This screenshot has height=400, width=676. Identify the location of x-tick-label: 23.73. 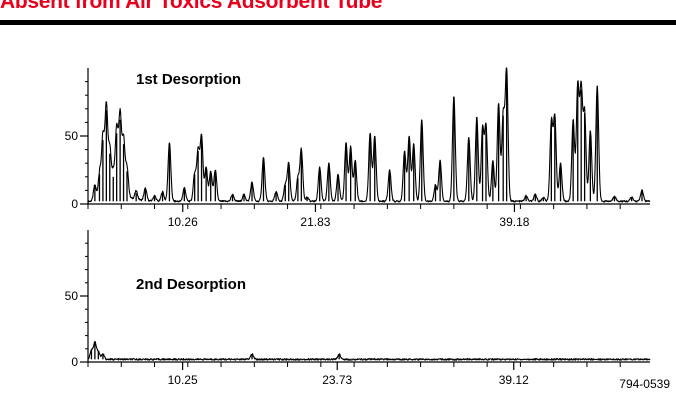
(337, 380).